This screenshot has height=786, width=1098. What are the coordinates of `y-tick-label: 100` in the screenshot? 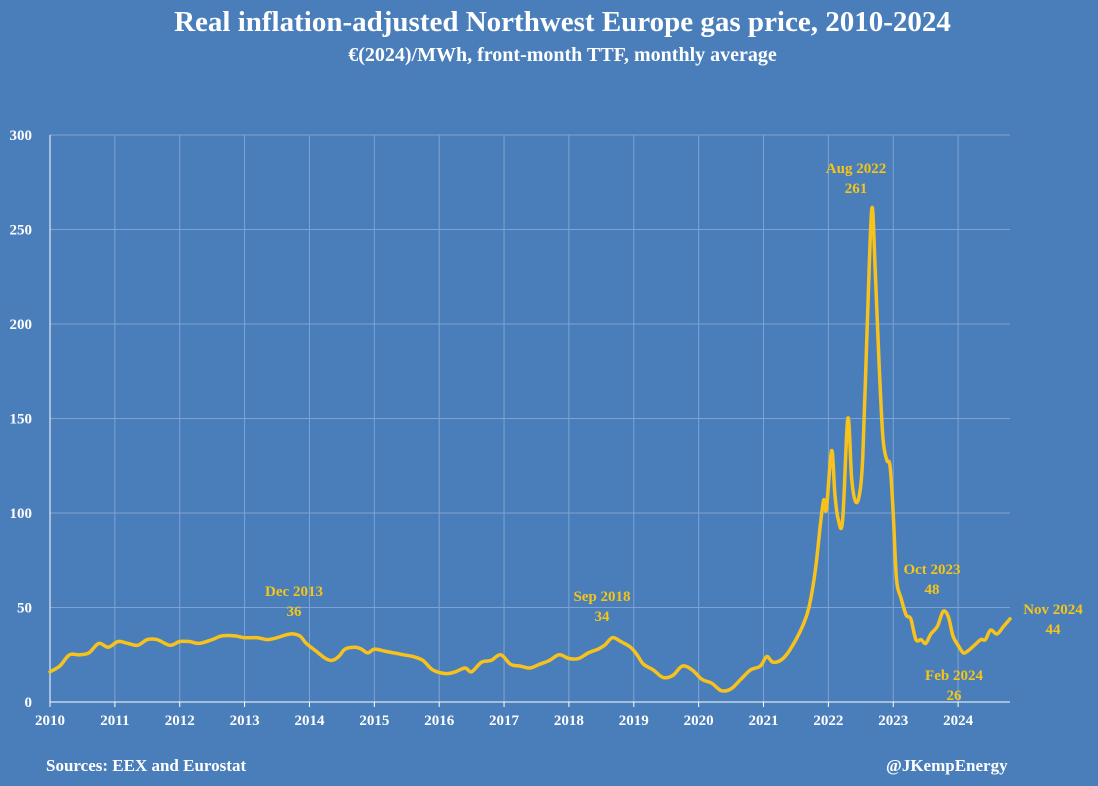 It's located at (21, 514).